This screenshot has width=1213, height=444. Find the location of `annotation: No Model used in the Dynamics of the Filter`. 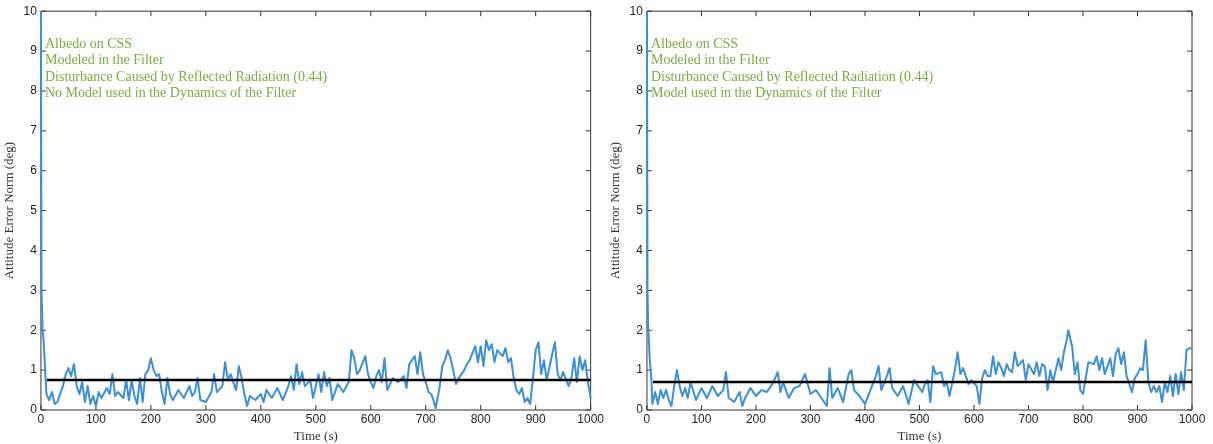

annotation: No Model used in the Dynamics of the Filter is located at coordinates (170, 93).